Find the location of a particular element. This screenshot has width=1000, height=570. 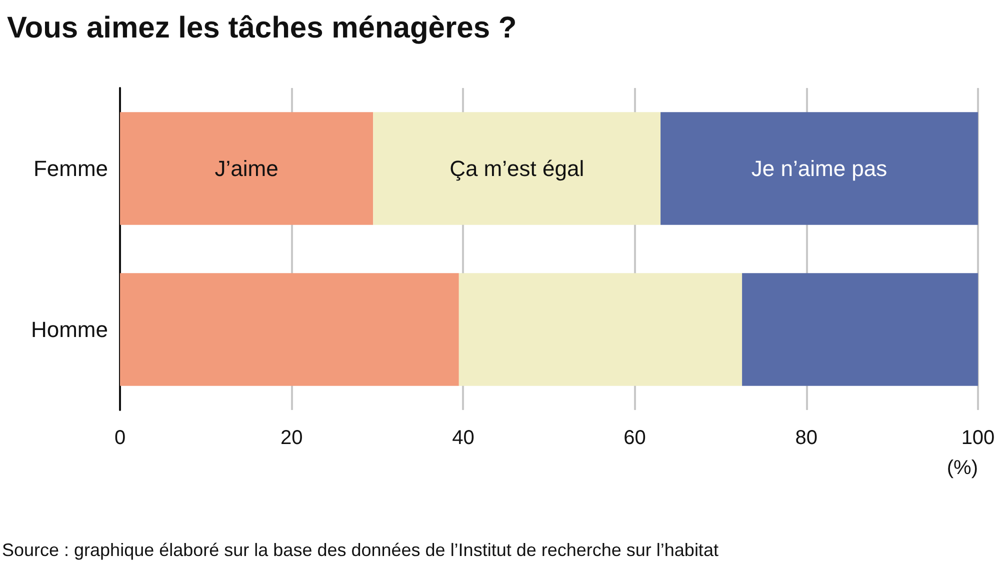

series-label: Je n’aime pas is located at coordinates (819, 168).